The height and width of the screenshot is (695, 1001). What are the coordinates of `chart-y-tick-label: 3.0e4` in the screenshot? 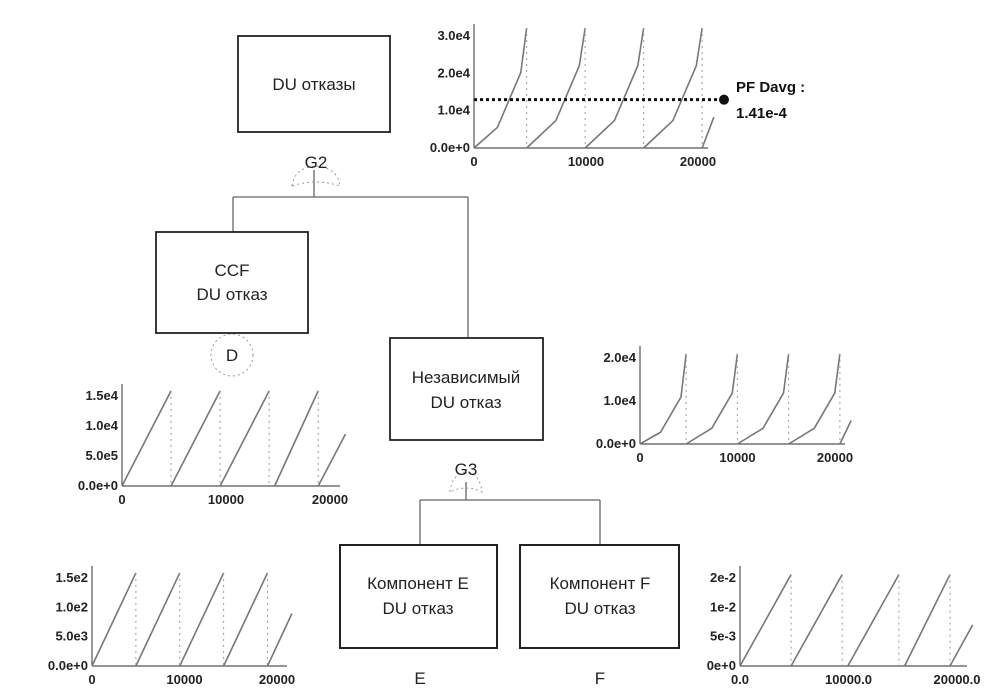 It's located at (453, 35).